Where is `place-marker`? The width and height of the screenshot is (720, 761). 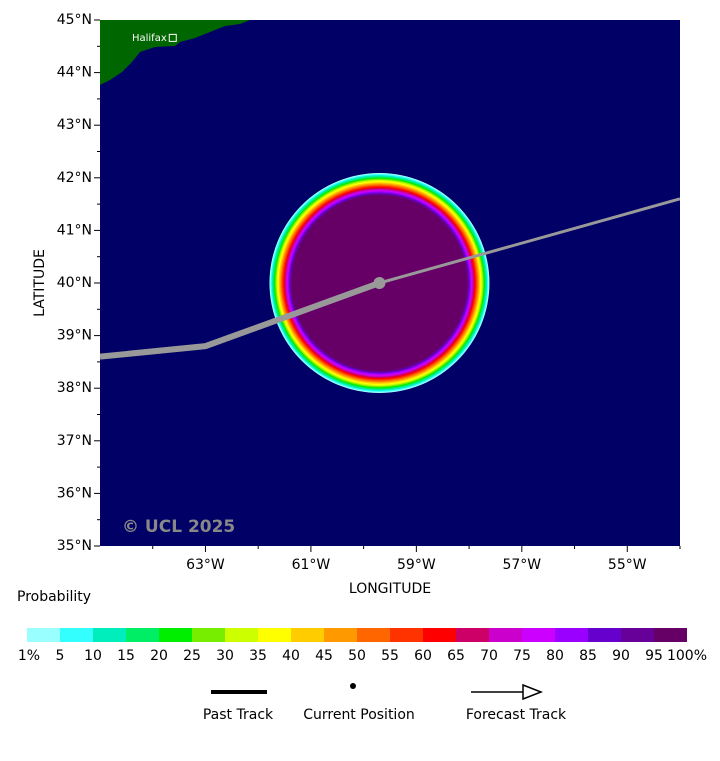
place-marker is located at coordinates (172, 37).